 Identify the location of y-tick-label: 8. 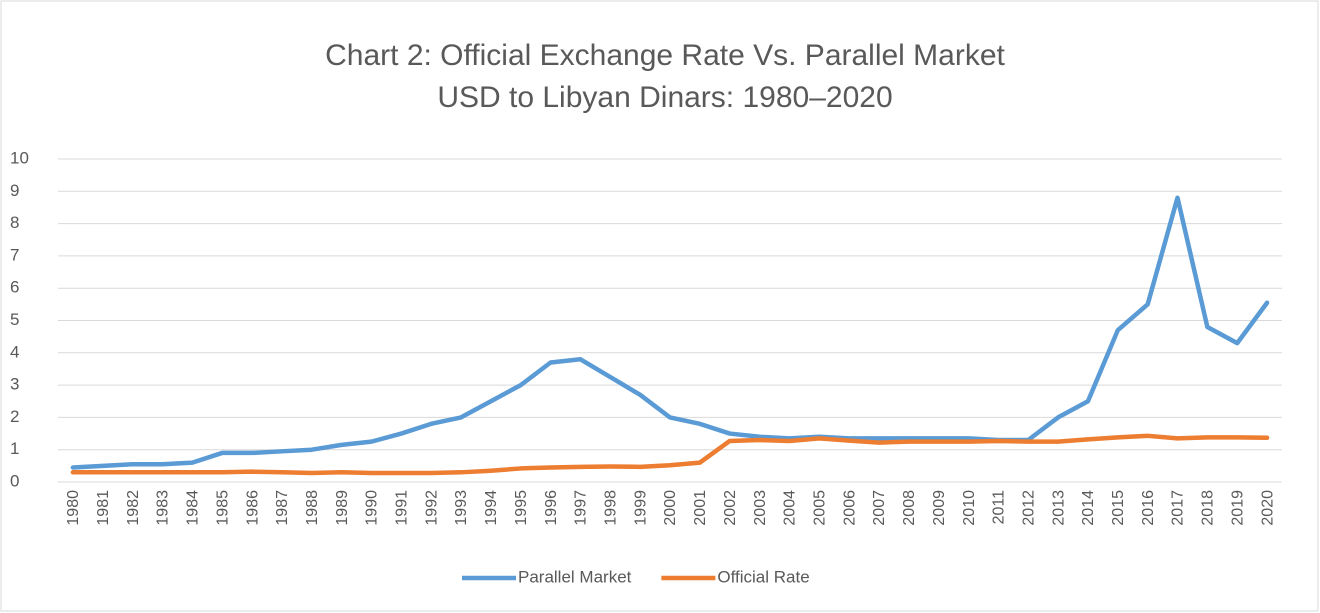
(14, 222).